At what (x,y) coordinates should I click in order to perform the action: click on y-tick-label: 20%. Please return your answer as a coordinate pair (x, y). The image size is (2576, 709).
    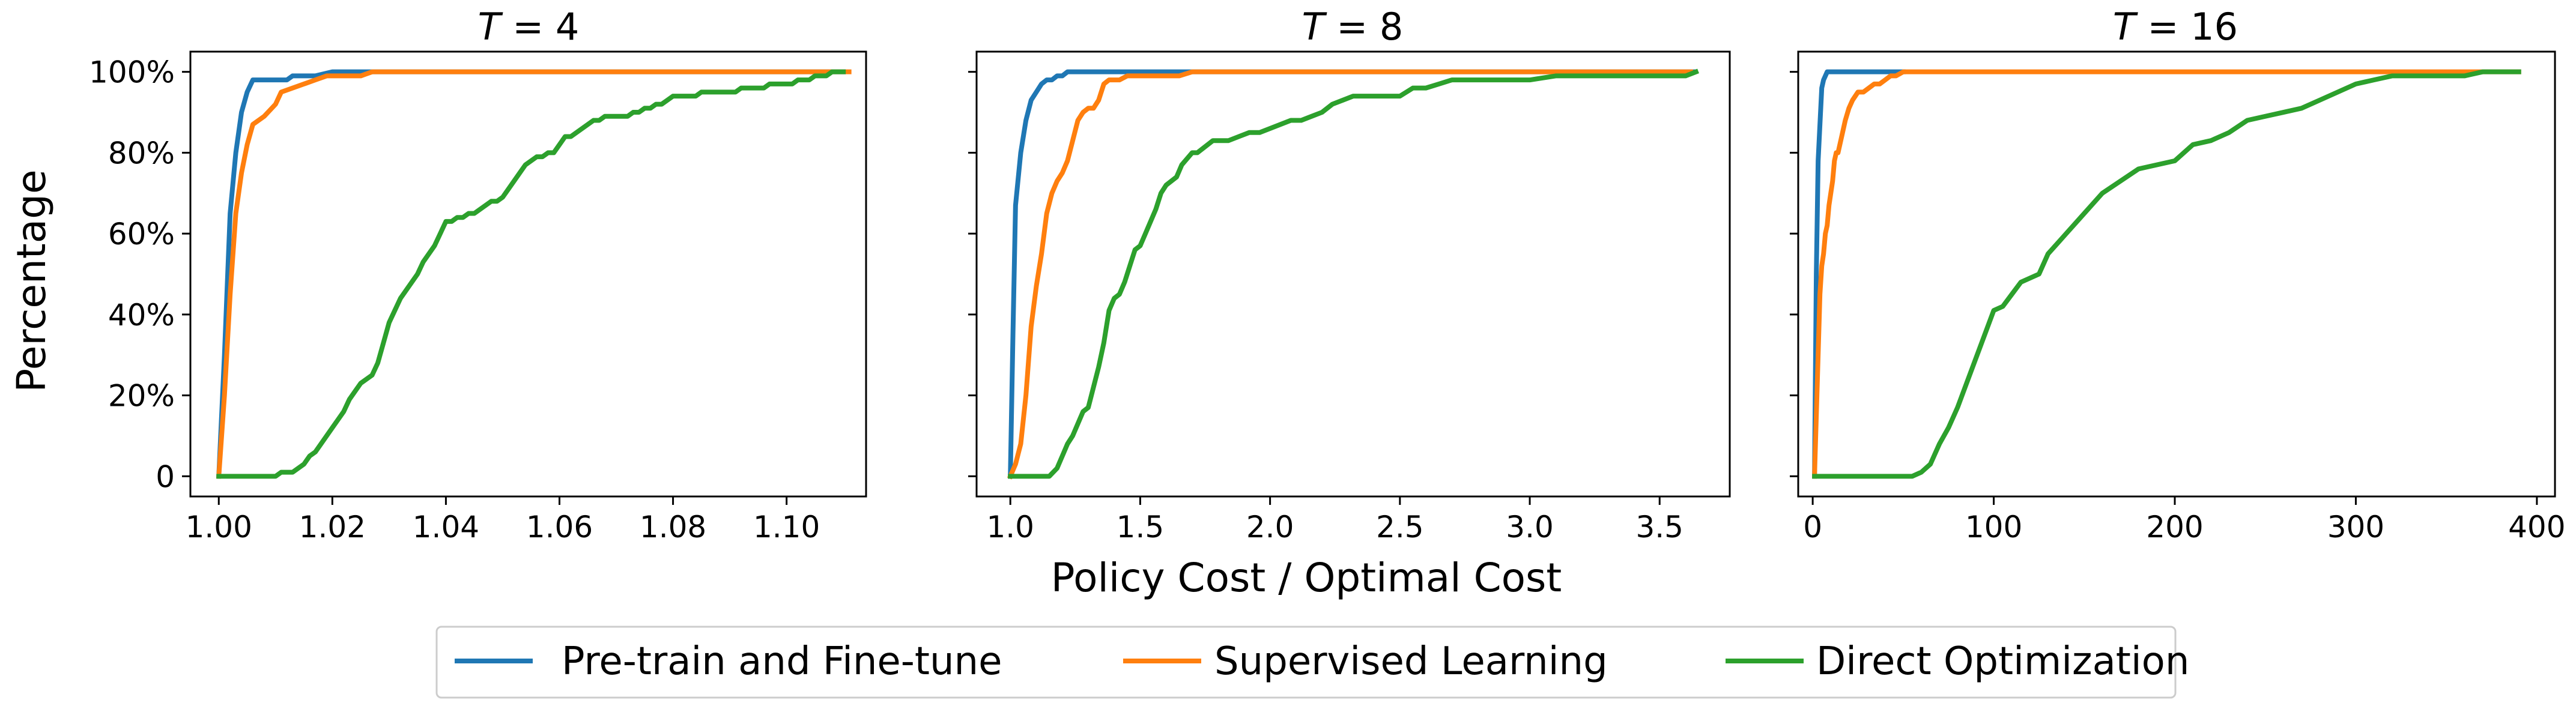
    Looking at the image, I should click on (141, 396).